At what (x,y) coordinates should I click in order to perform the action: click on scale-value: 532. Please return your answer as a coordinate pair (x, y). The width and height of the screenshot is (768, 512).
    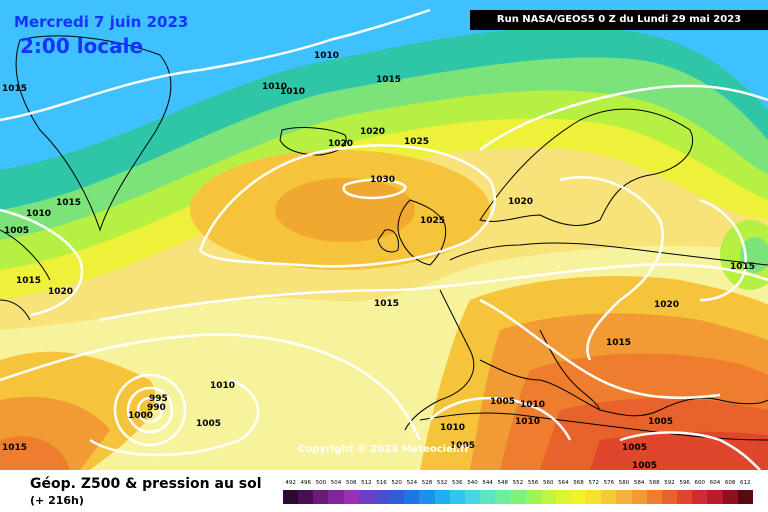
    Looking at the image, I should click on (442, 483).